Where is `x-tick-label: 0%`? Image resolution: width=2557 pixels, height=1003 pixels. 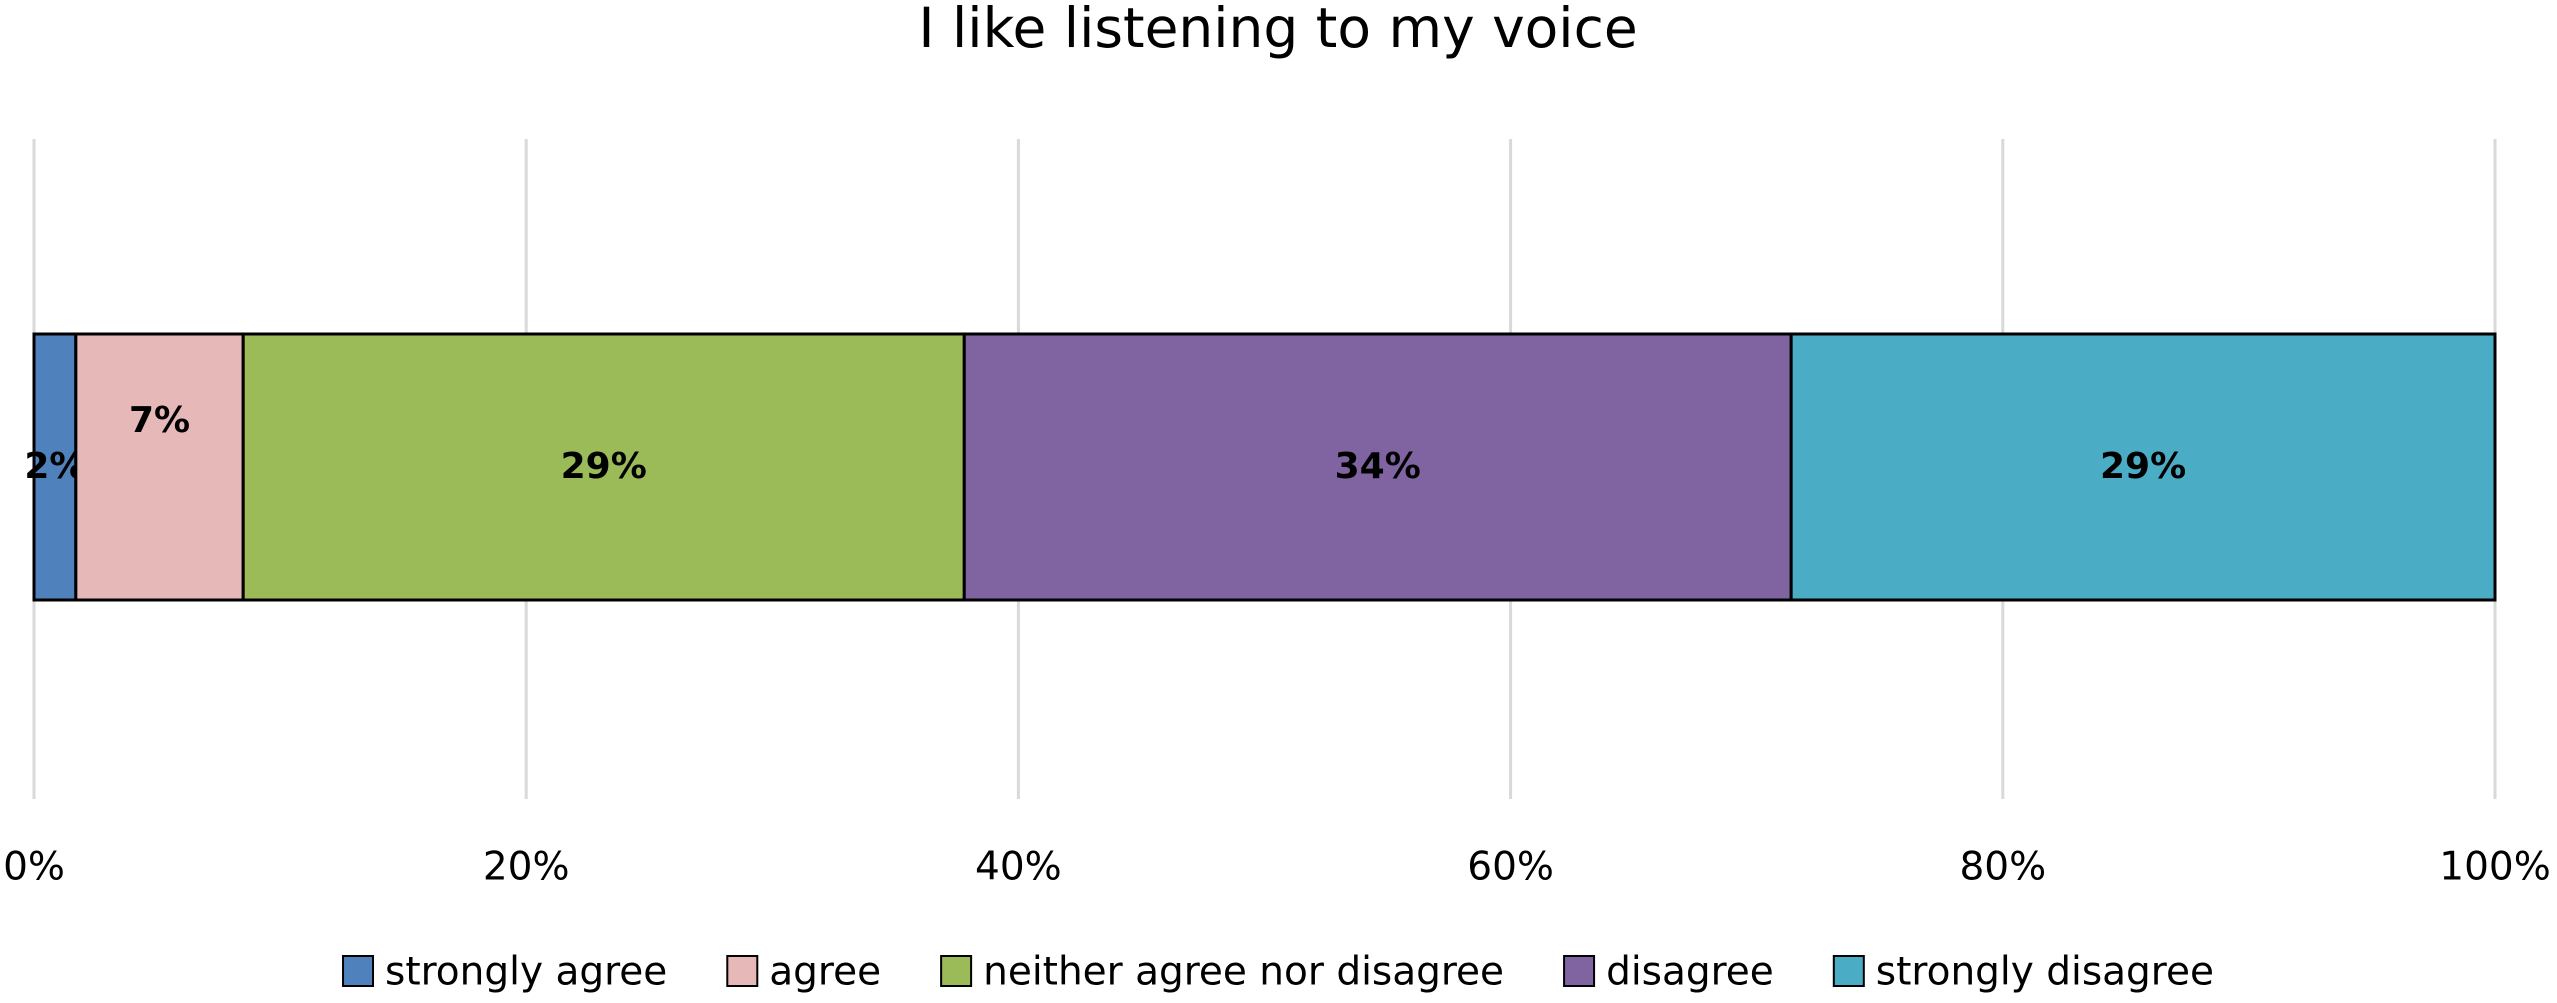
x-tick-label: 0% is located at coordinates (34, 867).